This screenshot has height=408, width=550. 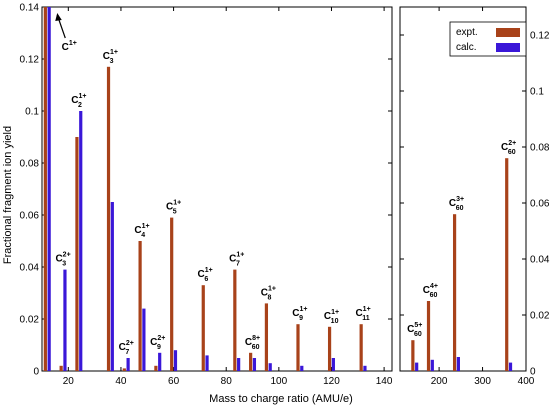 What do you see at coordinates (331, 317) in the screenshot?
I see `peak-label: C1+ 10` at bounding box center [331, 317].